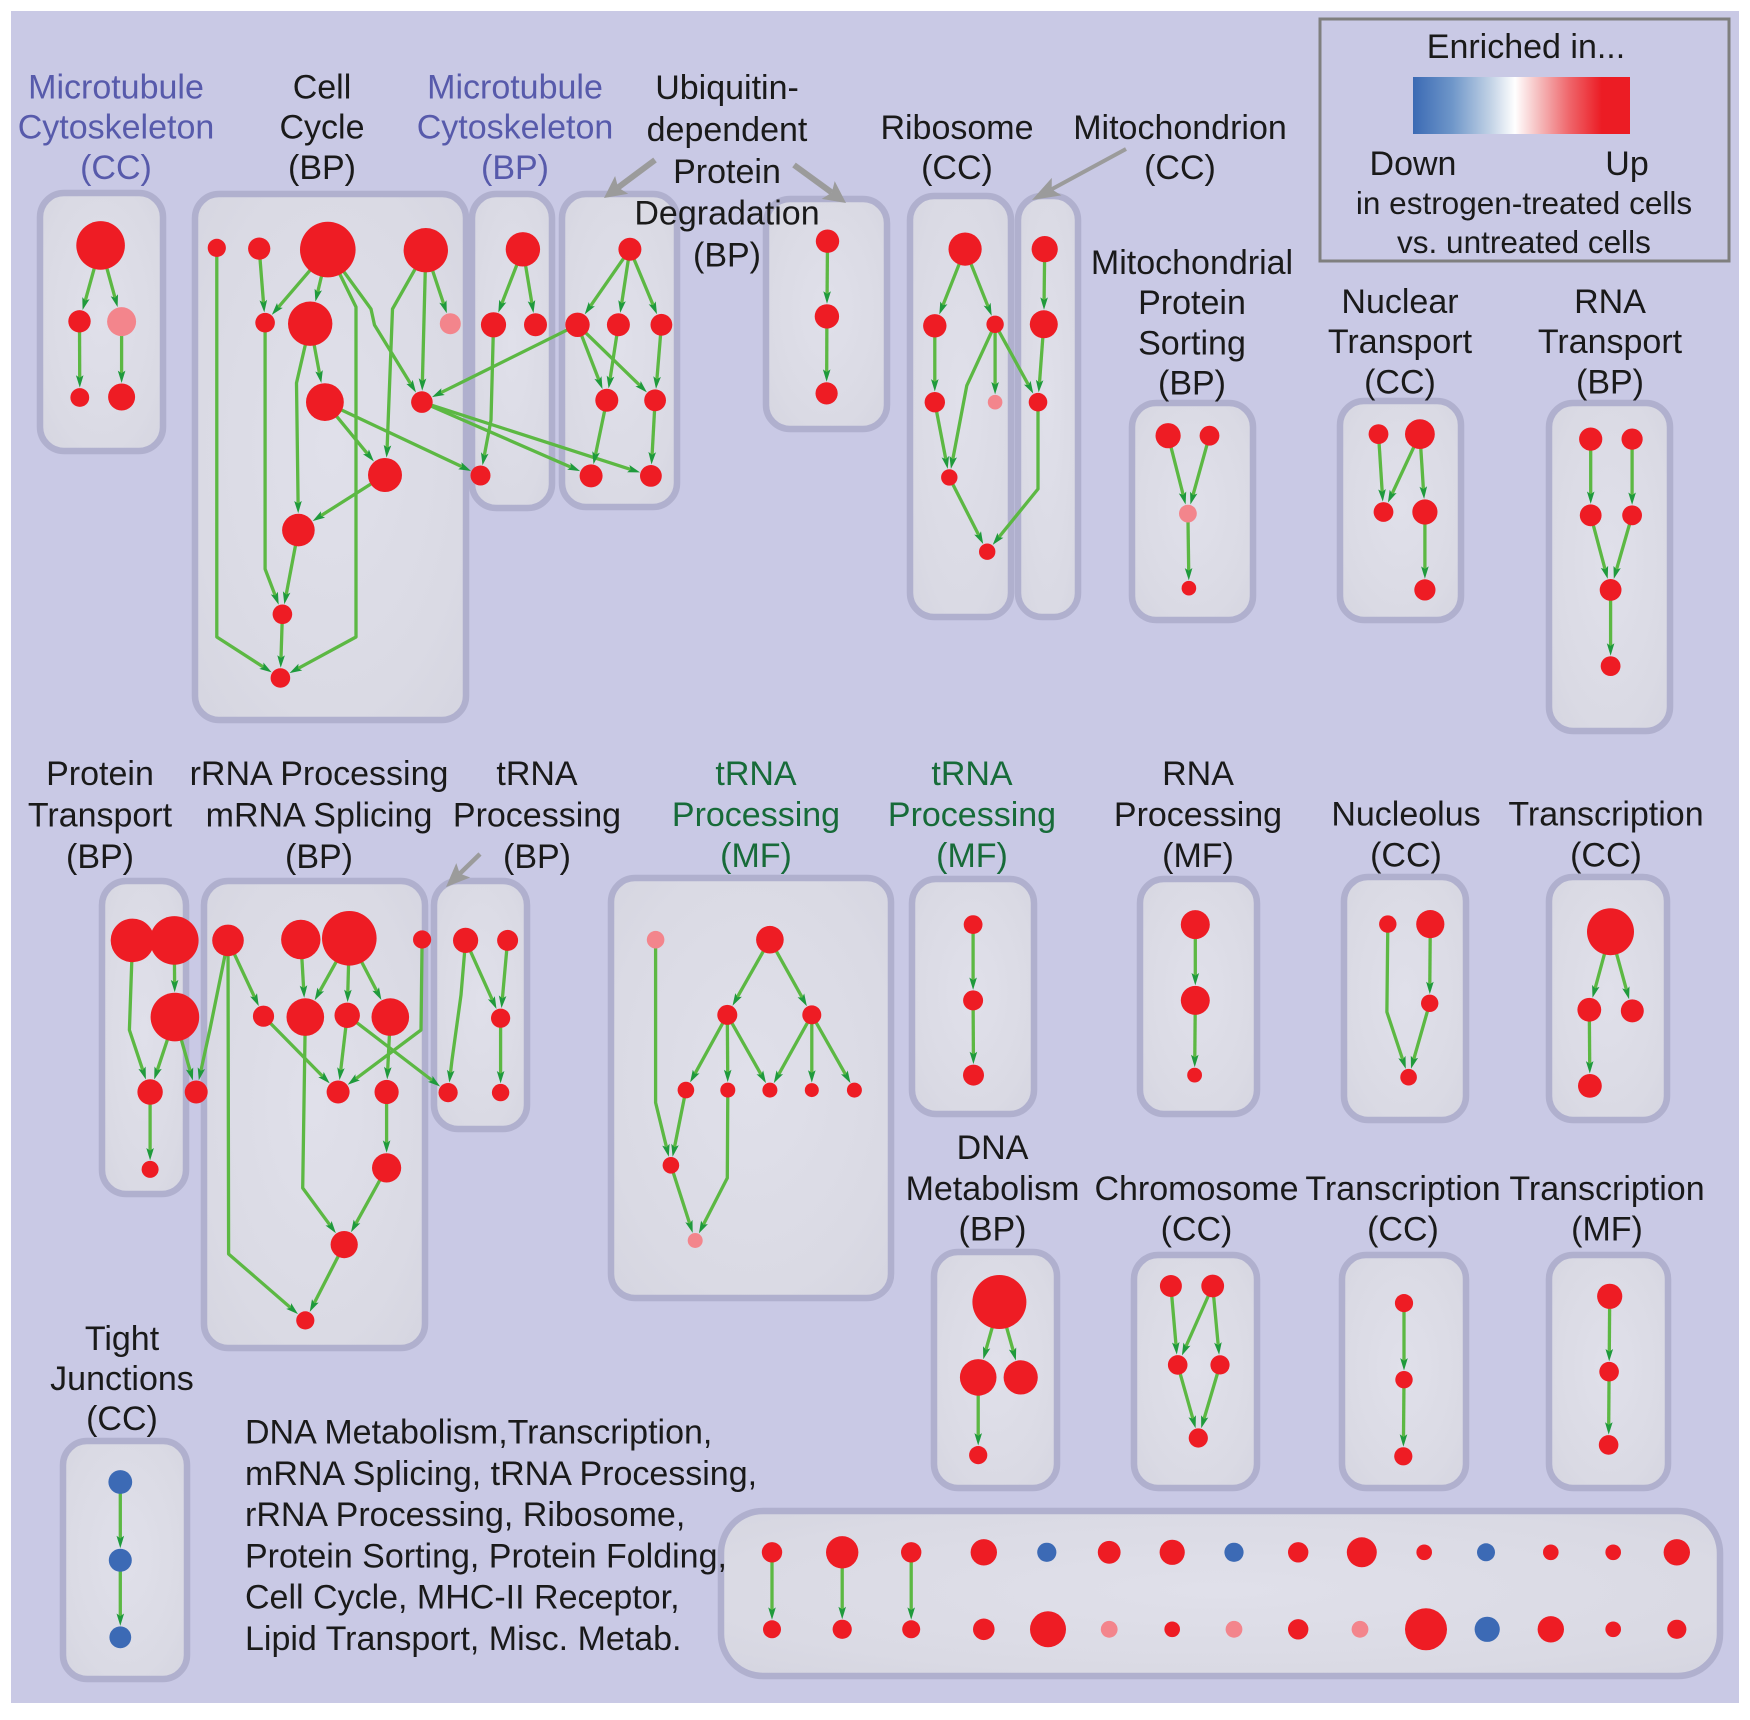  What do you see at coordinates (1196, 1189) in the screenshot?
I see `svg-text: Chromosome` at bounding box center [1196, 1189].